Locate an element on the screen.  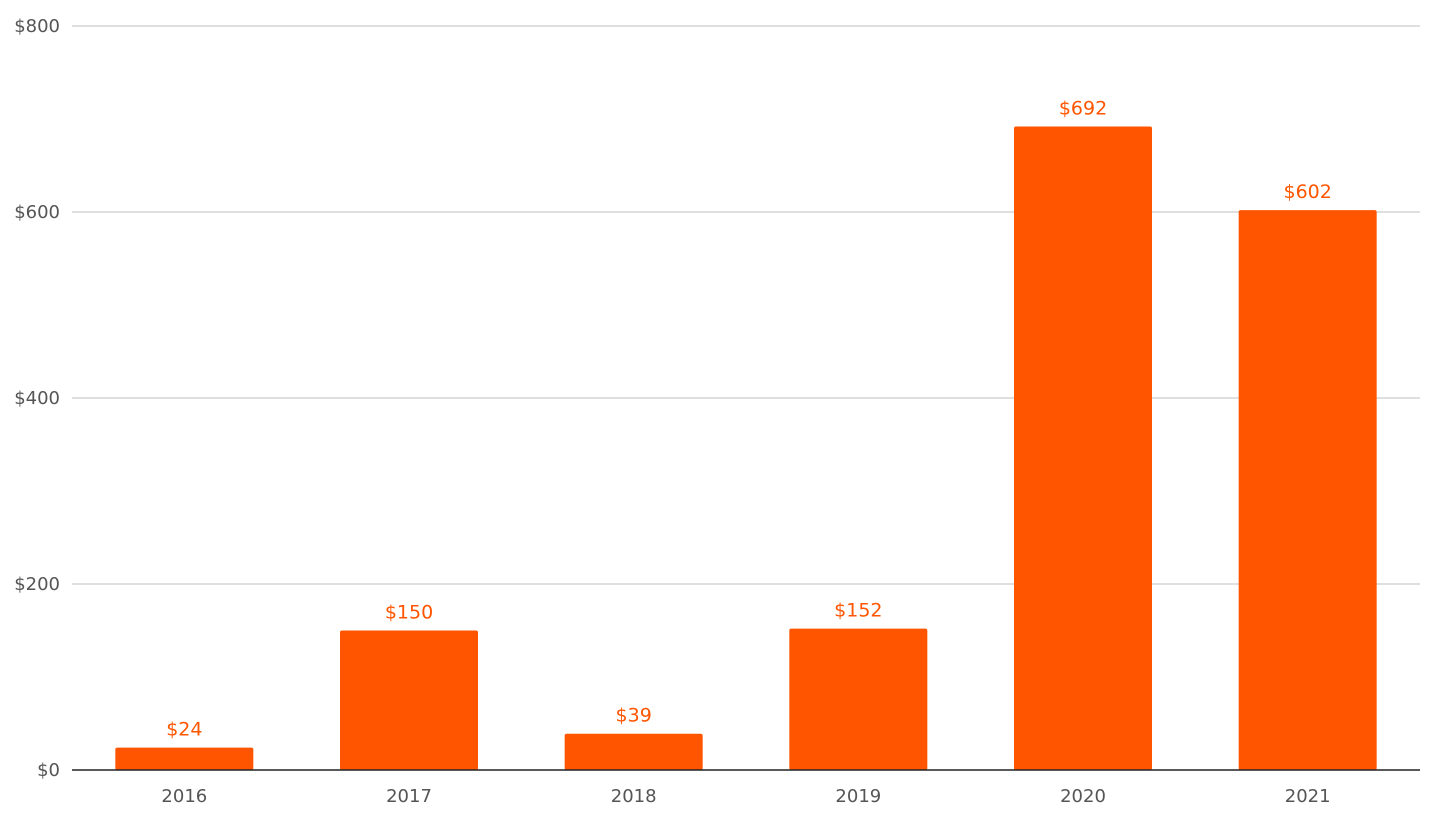
x-tick-label: 2017 is located at coordinates (409, 796).